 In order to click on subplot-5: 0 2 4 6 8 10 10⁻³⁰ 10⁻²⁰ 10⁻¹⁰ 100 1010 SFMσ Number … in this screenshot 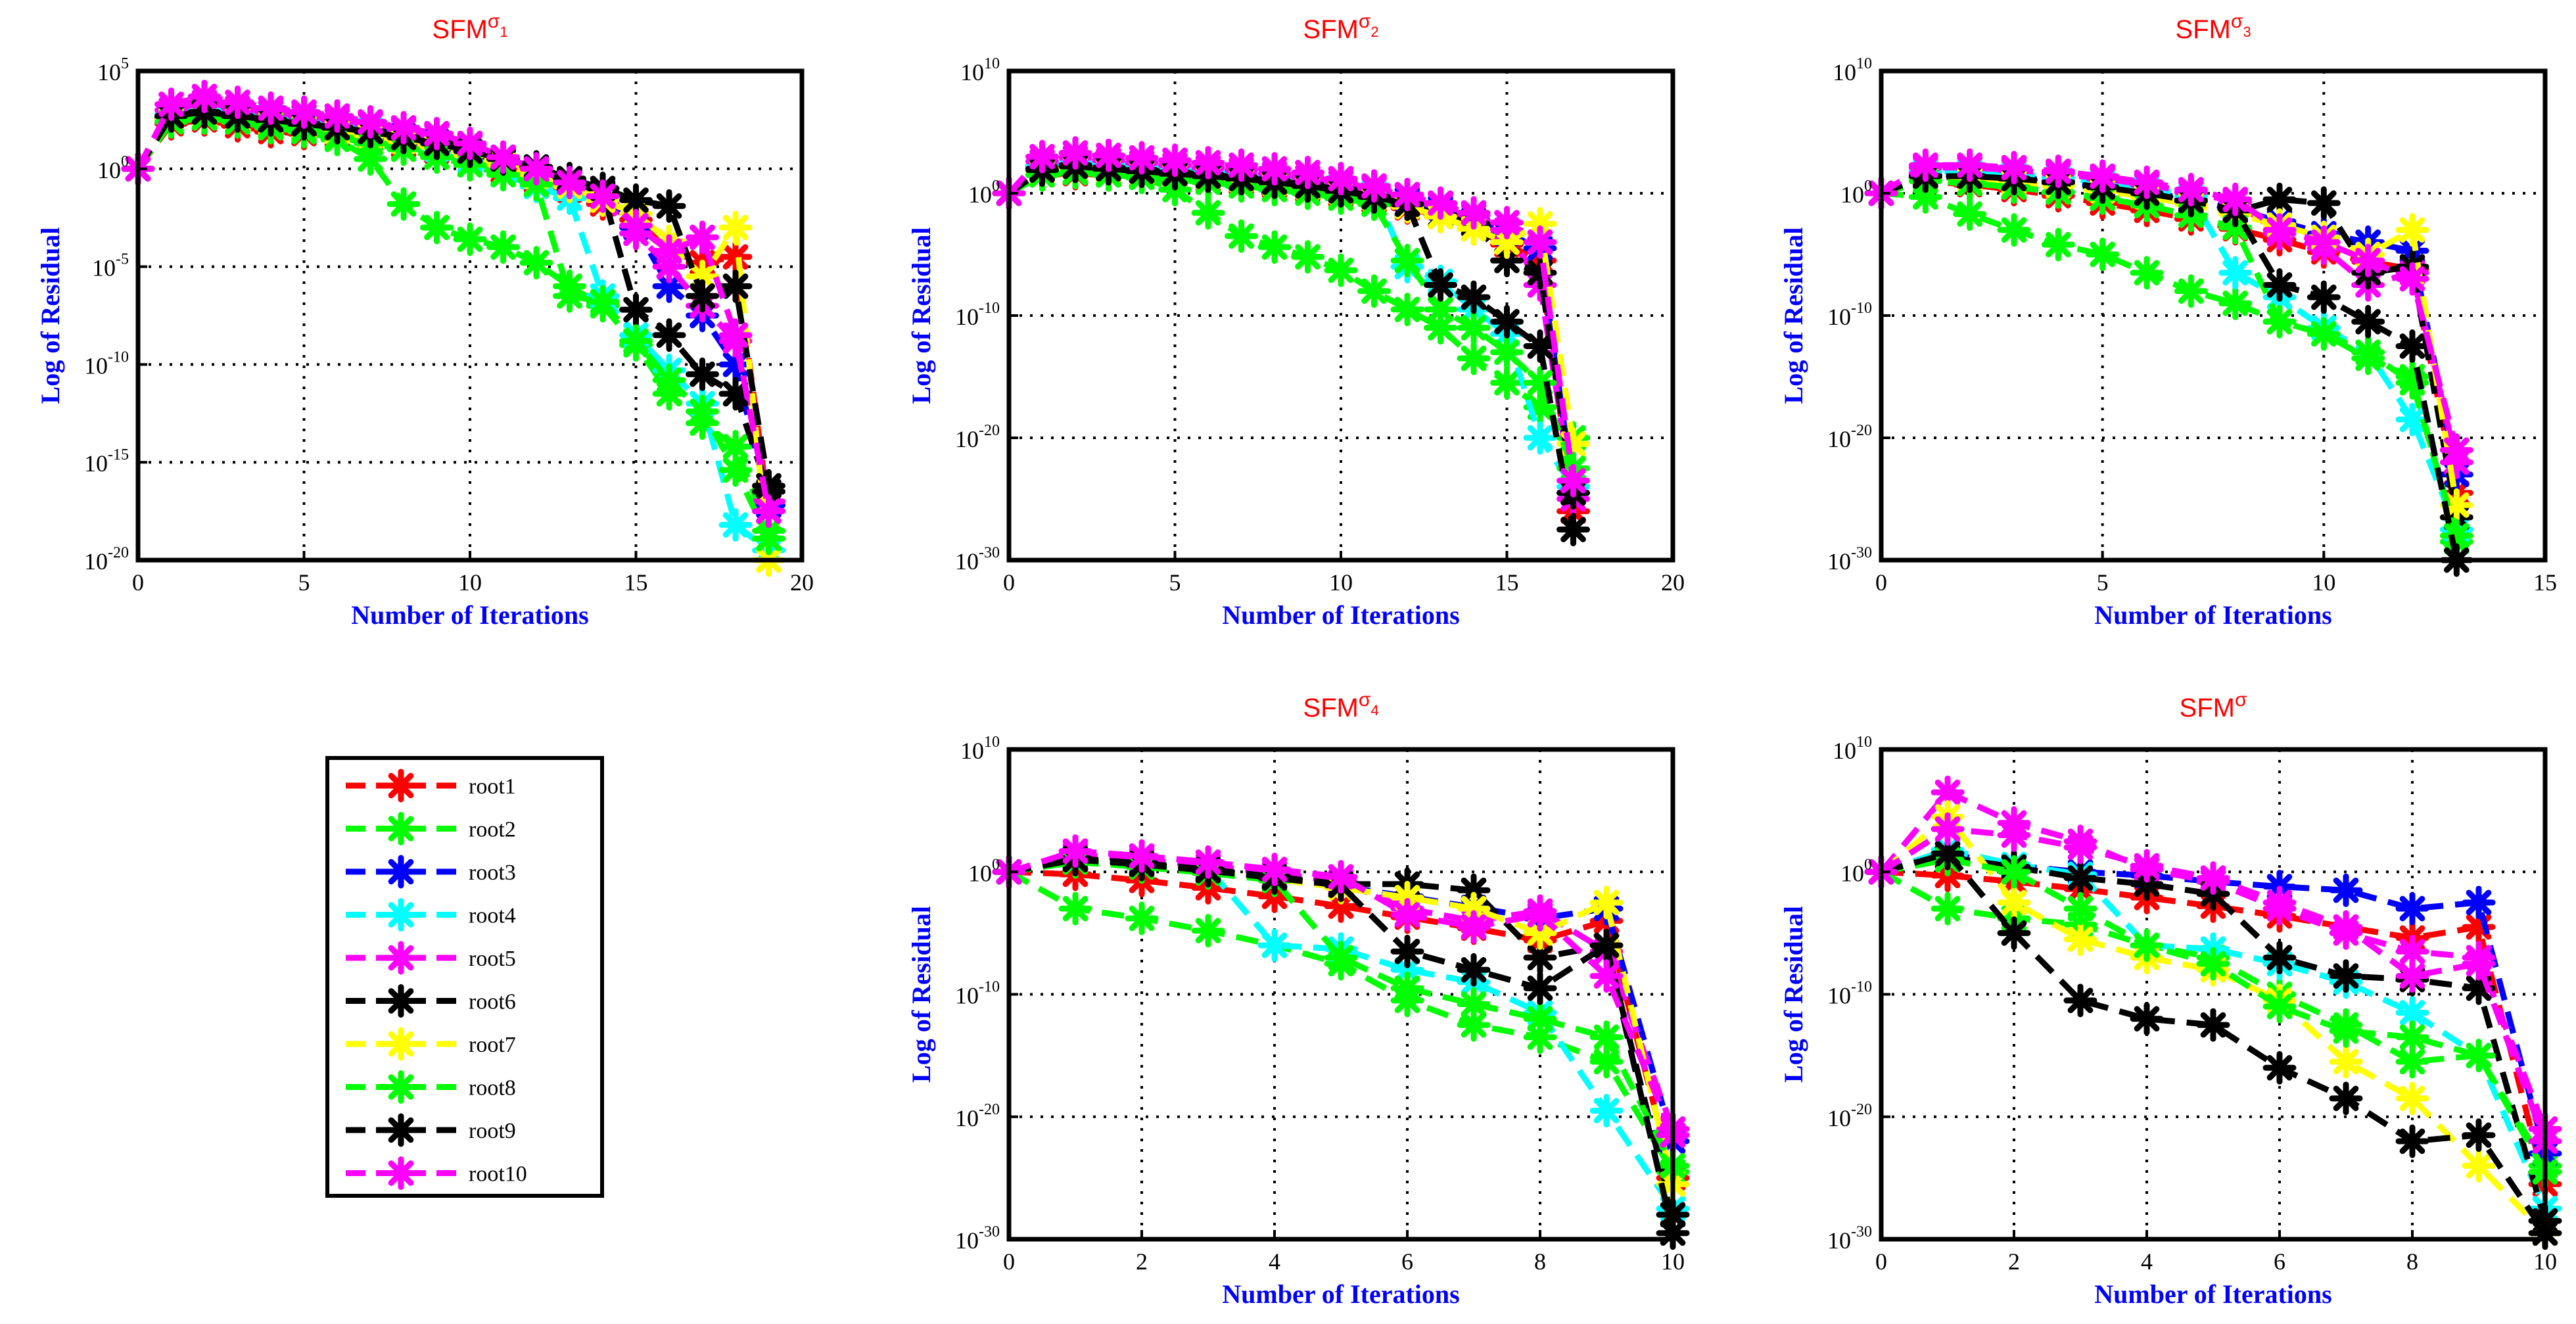, I will do `click(2170, 999)`.